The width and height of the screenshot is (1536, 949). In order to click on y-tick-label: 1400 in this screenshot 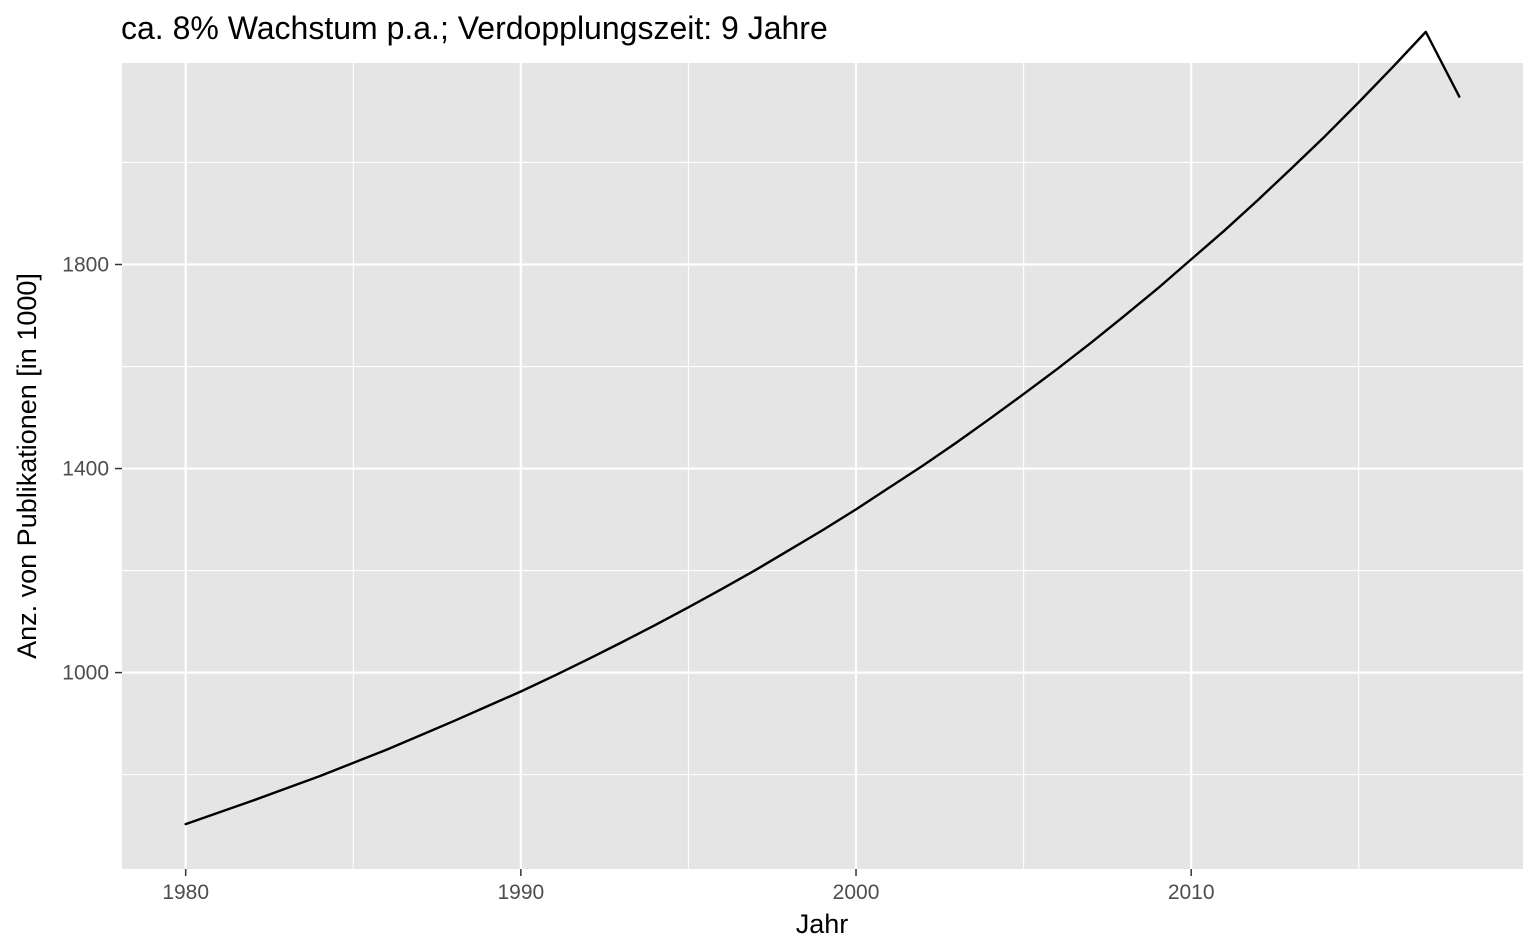, I will do `click(85, 469)`.